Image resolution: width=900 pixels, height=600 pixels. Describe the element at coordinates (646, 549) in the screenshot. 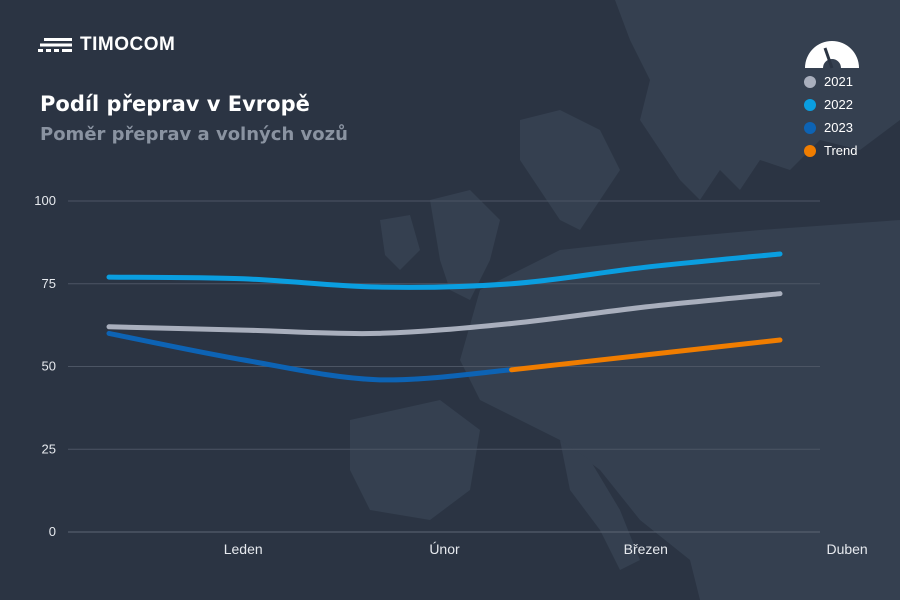

I see `x-tick-label: Březen` at that location.